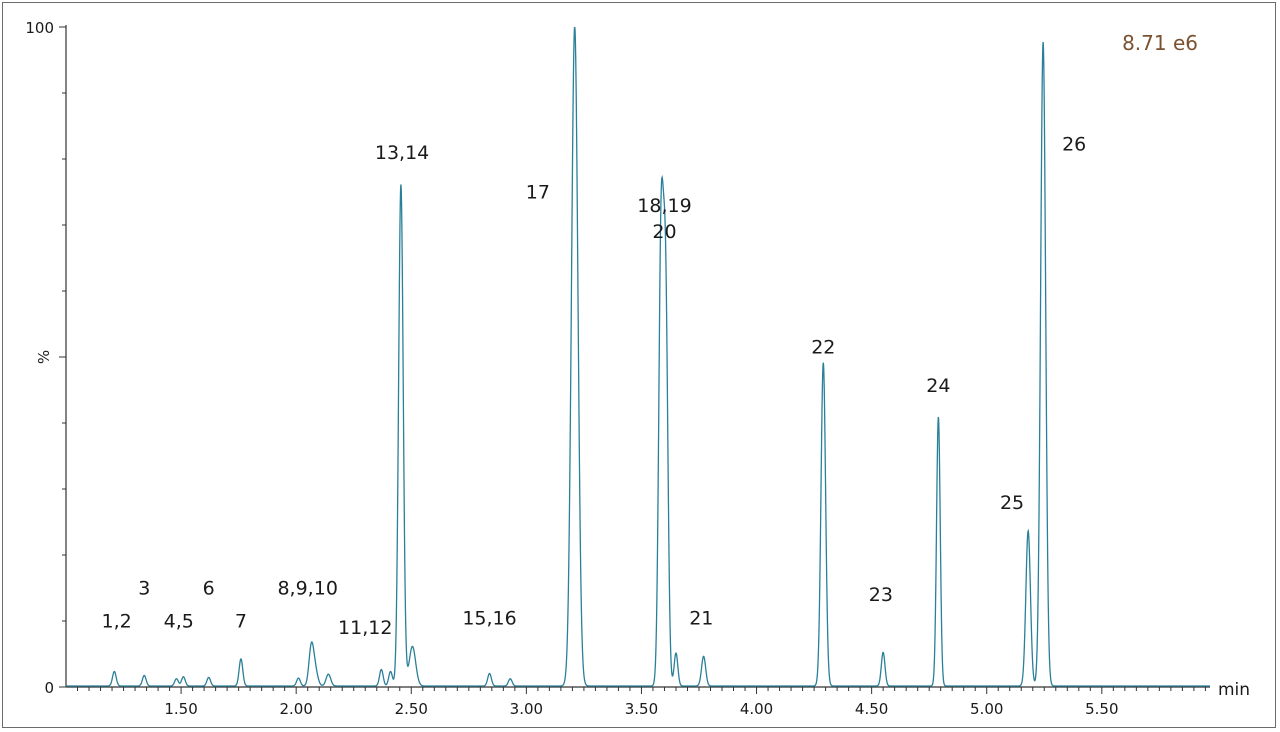 The height and width of the screenshot is (732, 1280). Describe the element at coordinates (1012, 503) in the screenshot. I see `peak-label: 25` at that location.